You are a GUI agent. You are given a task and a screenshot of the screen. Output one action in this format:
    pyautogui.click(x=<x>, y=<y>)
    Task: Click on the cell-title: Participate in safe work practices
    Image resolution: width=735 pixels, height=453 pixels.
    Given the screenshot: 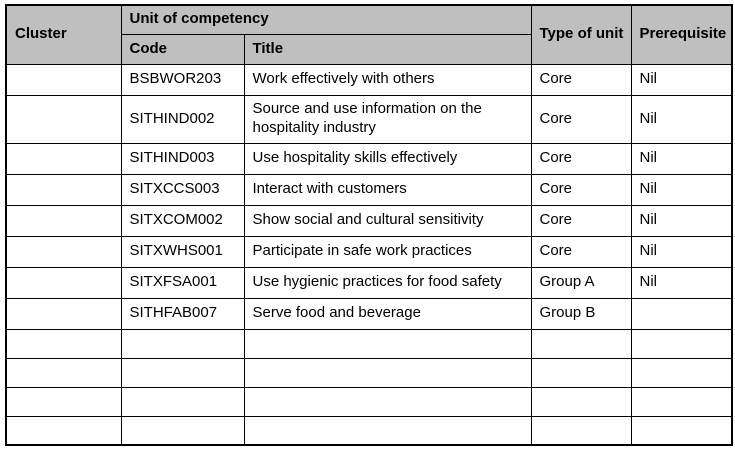 What is the action you would take?
    pyautogui.click(x=387, y=251)
    